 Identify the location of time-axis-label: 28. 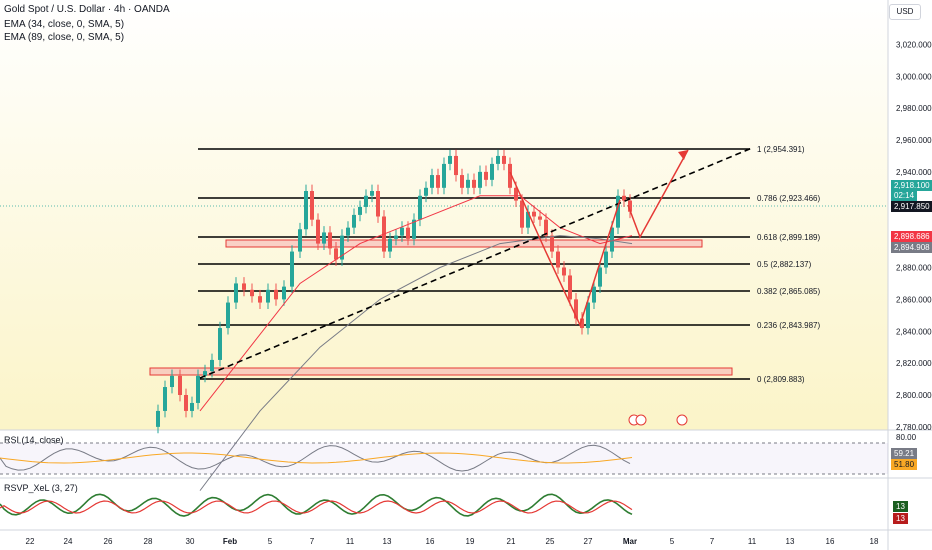
(148, 541).